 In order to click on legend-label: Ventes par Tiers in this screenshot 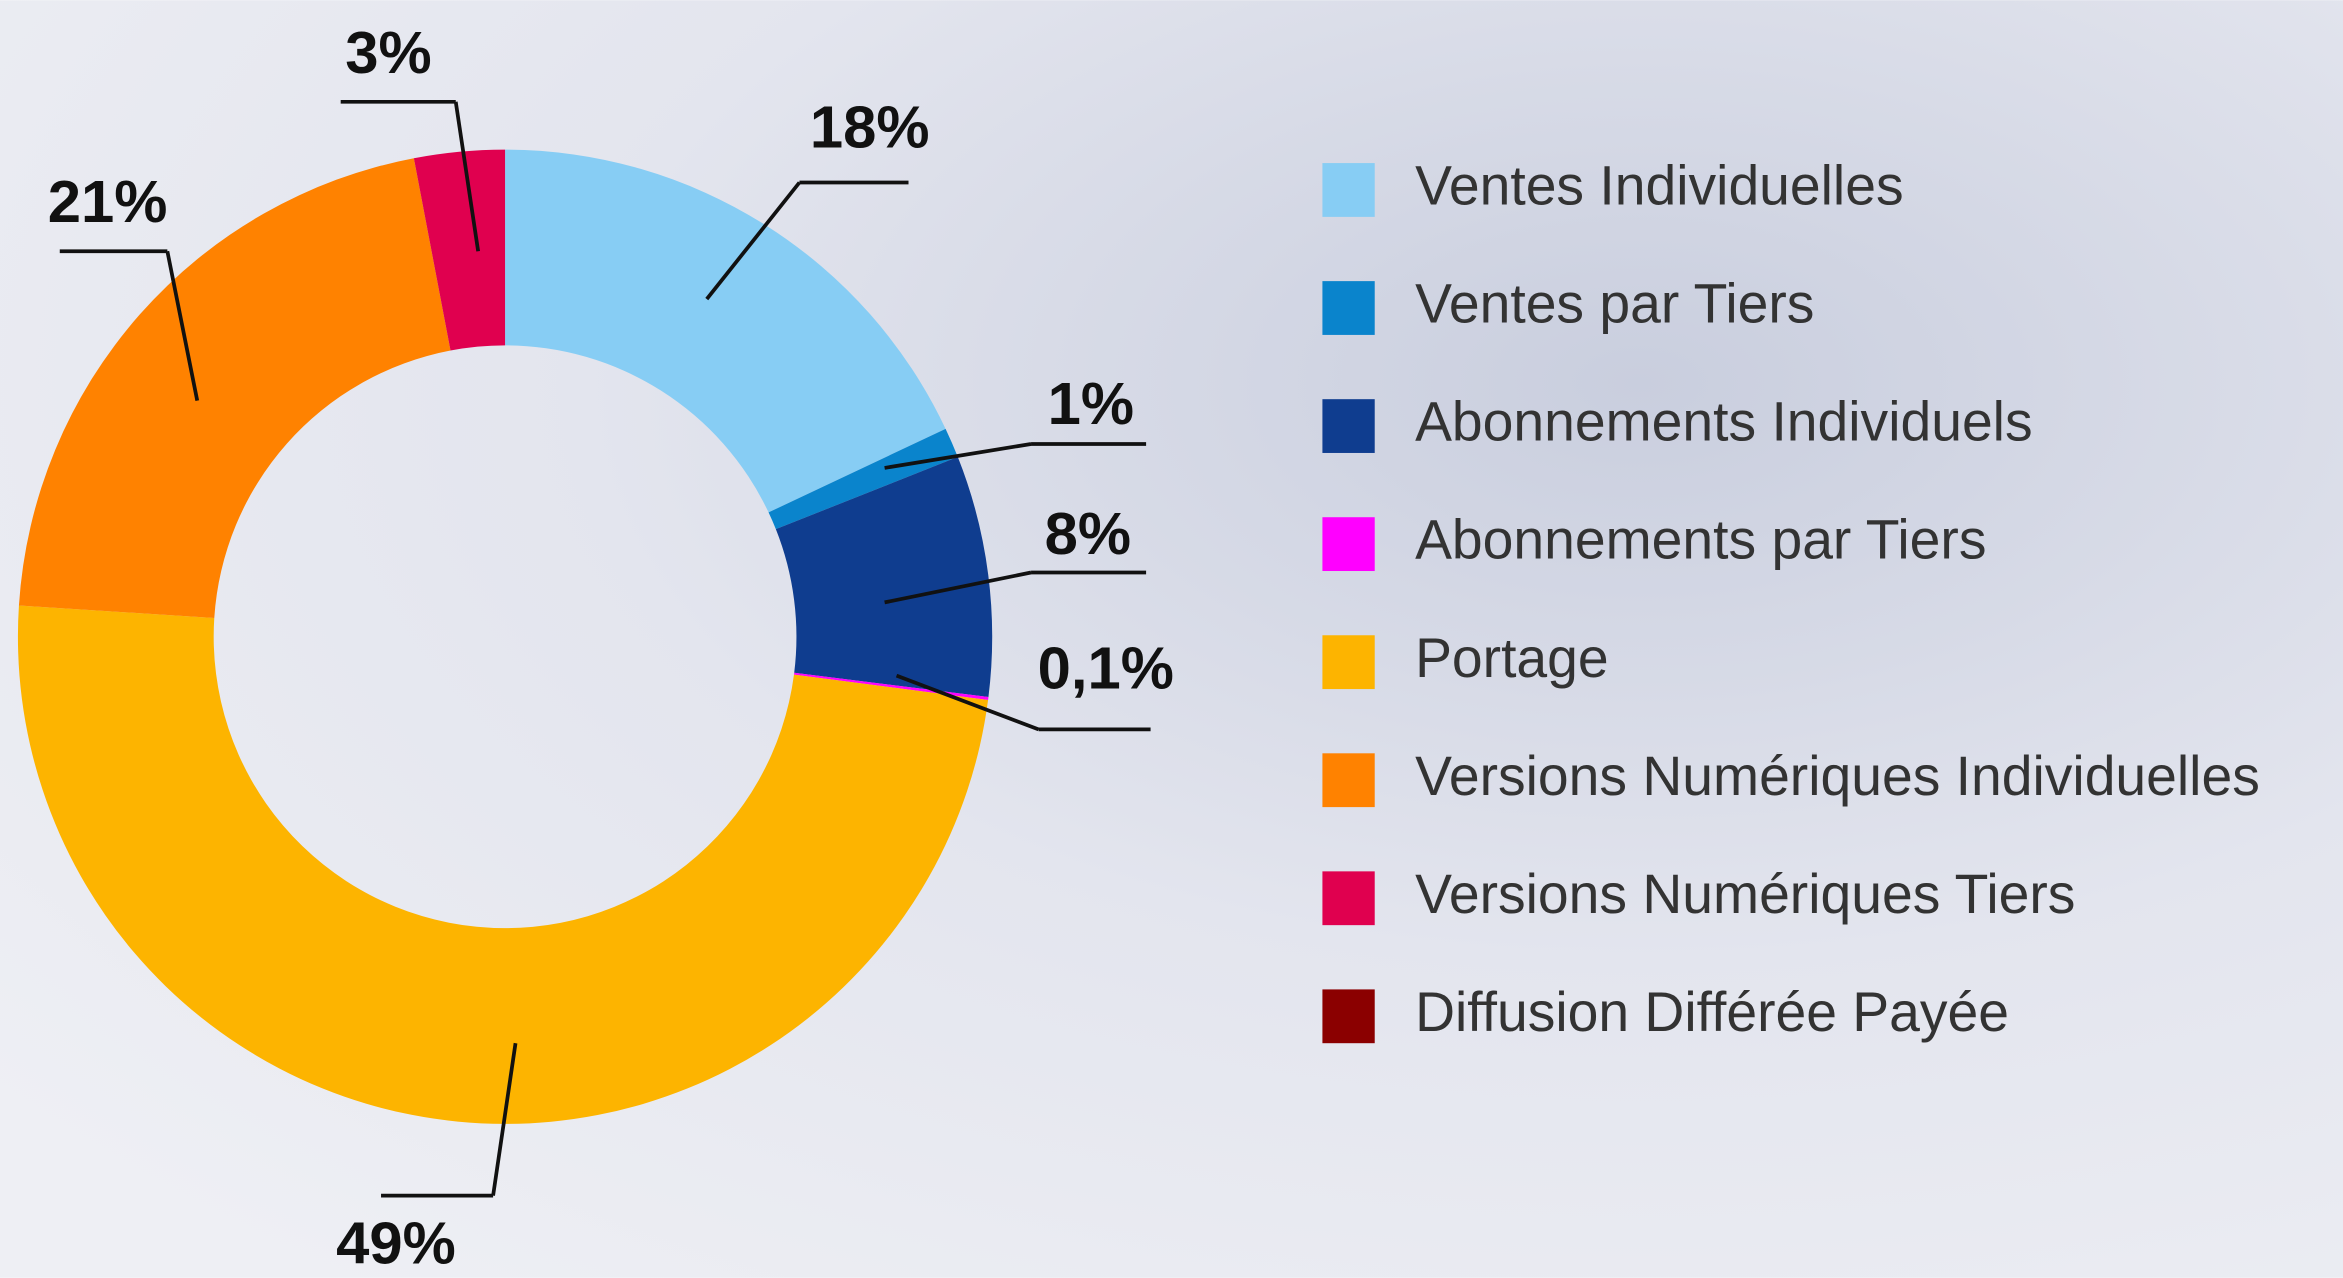, I will do `click(1614, 304)`.